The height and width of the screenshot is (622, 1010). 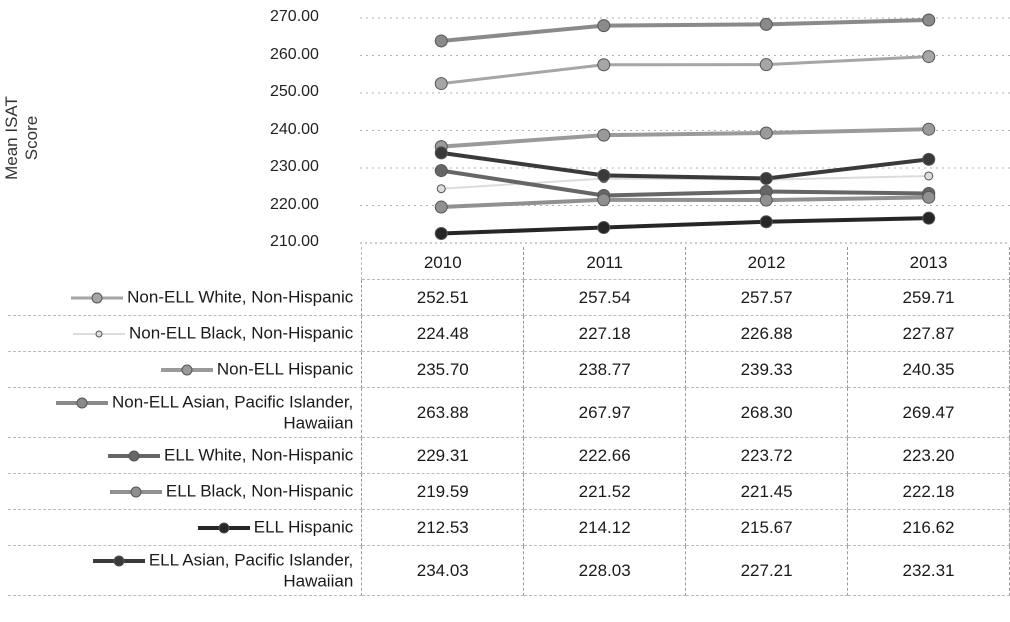 I want to click on table-cell: 257.57, so click(x=767, y=297).